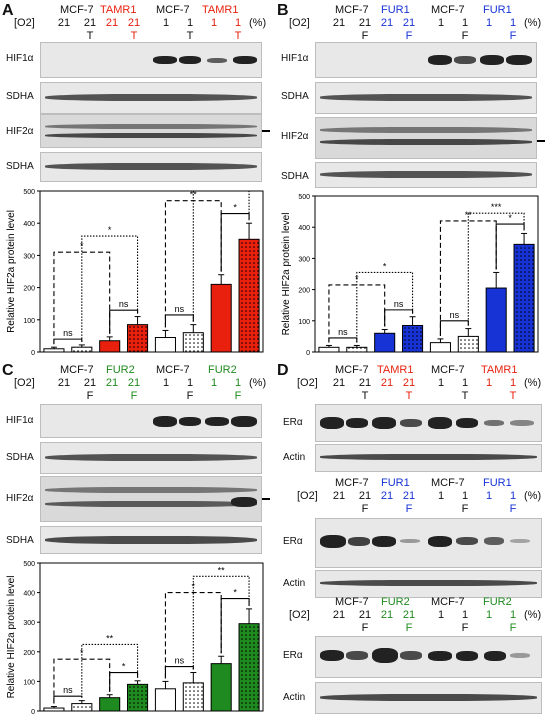 This screenshot has height=719, width=550. What do you see at coordinates (469, 215) in the screenshot?
I see `significance-label: **` at bounding box center [469, 215].